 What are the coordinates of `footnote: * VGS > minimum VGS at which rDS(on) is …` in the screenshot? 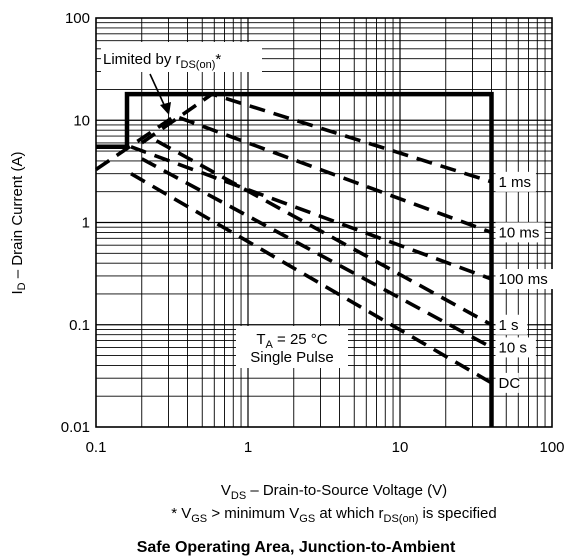 It's located at (334, 515).